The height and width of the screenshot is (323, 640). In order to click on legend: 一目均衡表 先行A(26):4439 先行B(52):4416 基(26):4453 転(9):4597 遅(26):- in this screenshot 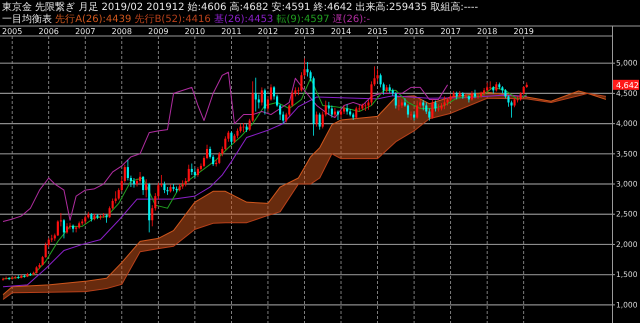, I will do `click(186, 19)`.